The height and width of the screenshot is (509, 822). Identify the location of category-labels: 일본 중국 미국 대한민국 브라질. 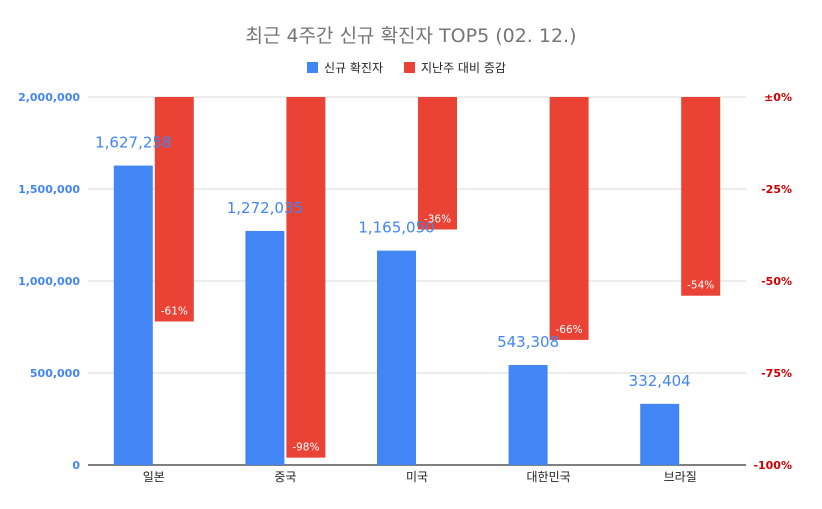
(420, 477).